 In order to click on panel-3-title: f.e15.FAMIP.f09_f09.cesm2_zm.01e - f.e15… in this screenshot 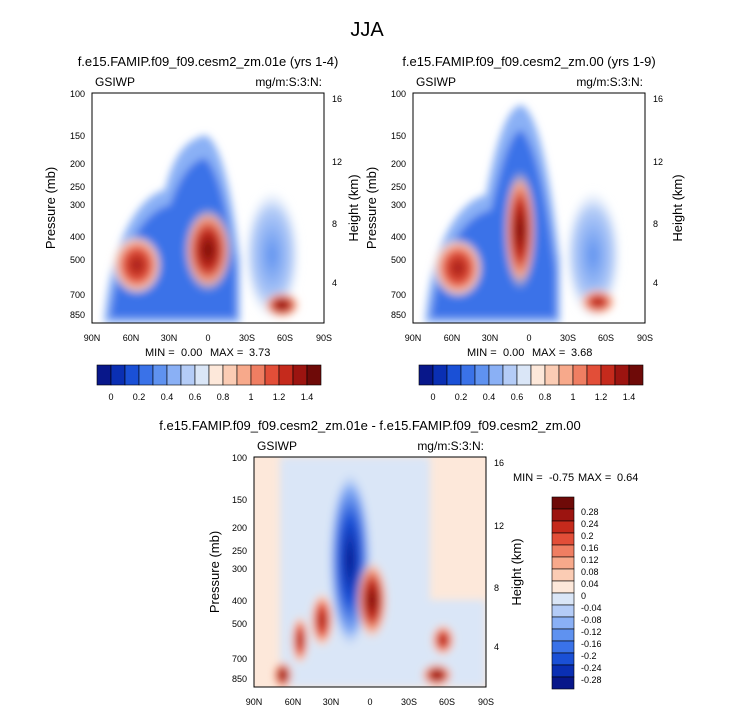, I will do `click(370, 425)`.